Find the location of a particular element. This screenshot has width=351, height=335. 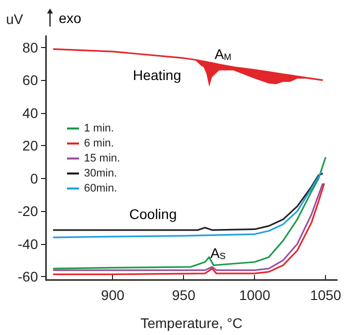

legend-label: 15 min. is located at coordinates (102, 158).